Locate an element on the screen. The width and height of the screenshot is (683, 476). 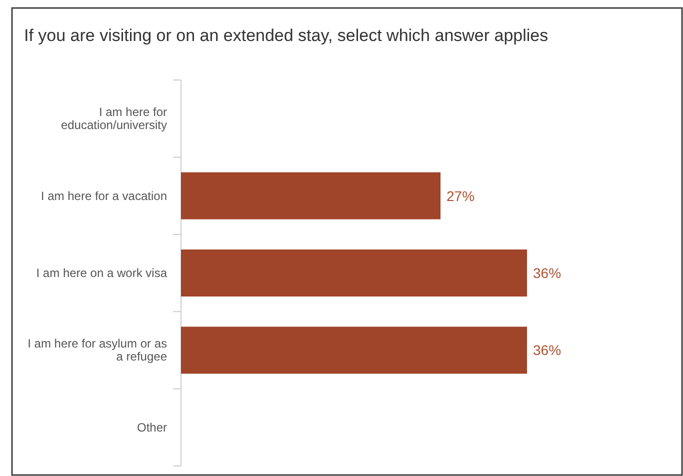
y-tick-label: I am here for a vacation is located at coordinates (103, 195).